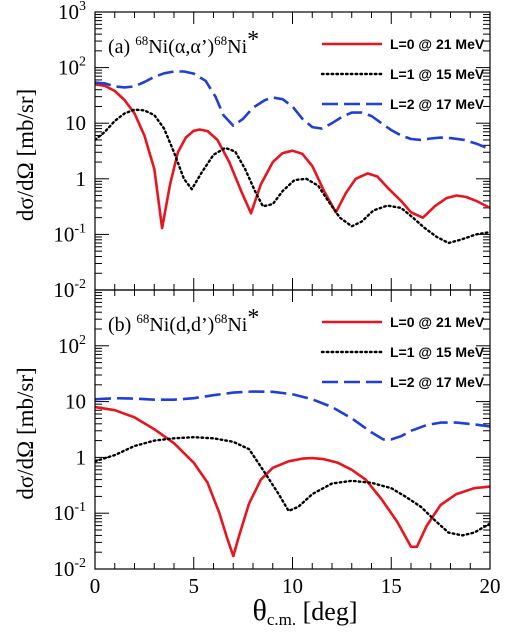  Describe the element at coordinates (292, 586) in the screenshot. I see `panel-b-x-tick-label: 10` at that location.